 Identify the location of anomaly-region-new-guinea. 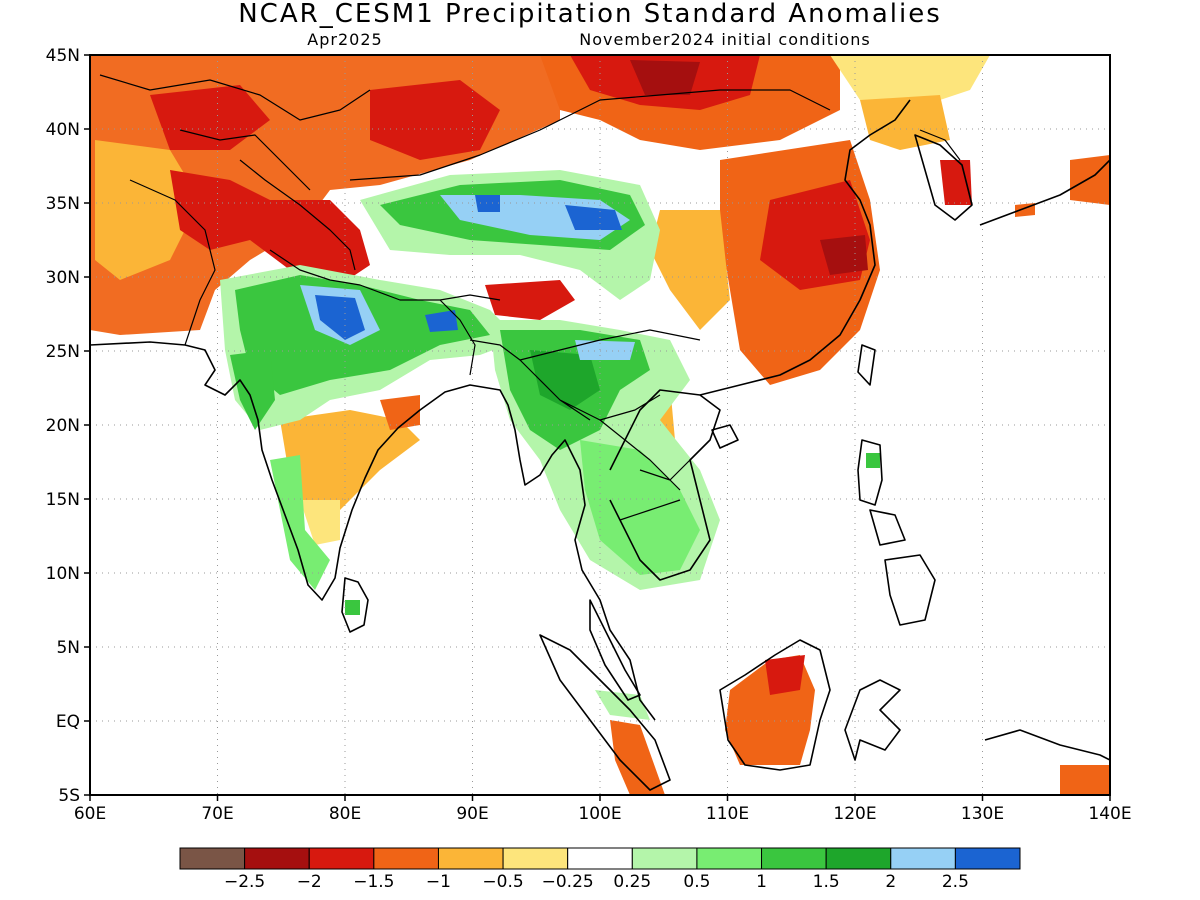
(1085, 780).